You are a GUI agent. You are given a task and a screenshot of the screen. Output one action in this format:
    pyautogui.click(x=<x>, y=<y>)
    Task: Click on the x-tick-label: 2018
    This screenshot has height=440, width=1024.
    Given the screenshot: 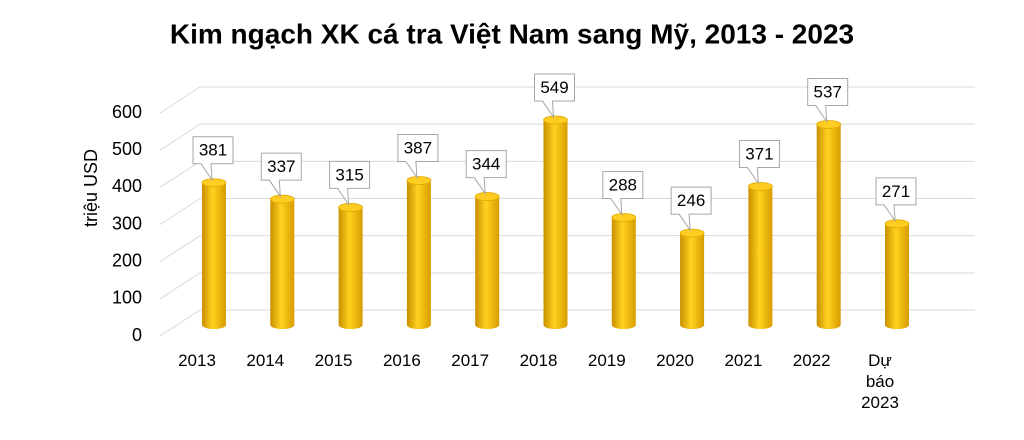 What is the action you would take?
    pyautogui.click(x=538, y=360)
    